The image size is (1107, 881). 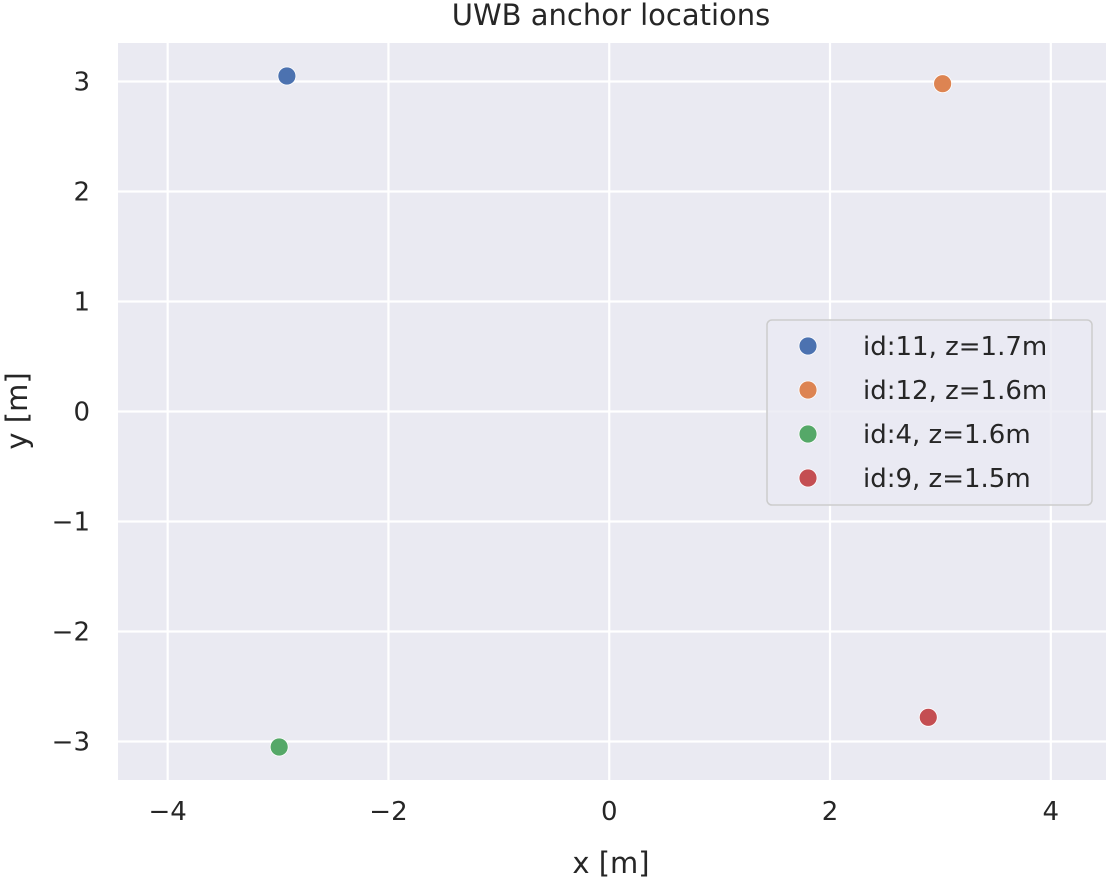 What do you see at coordinates (955, 391) in the screenshot?
I see `legend-label: id:12, z=1.6m` at bounding box center [955, 391].